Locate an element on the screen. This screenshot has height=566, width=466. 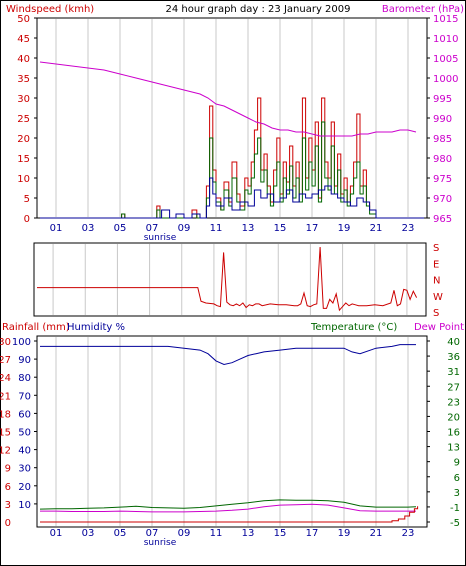
rainfall-tick-label: 3 is located at coordinates (8, 505).